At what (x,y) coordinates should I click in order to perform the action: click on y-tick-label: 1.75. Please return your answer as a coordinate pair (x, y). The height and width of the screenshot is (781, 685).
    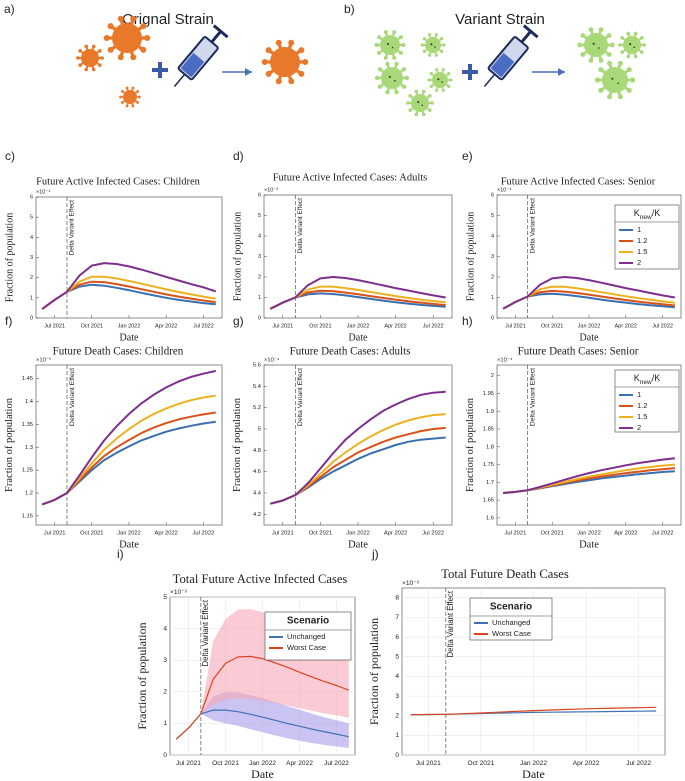
    Looking at the image, I should click on (488, 465).